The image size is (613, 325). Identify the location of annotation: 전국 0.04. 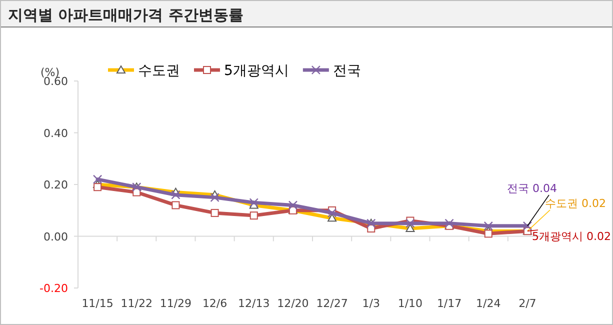
(532, 188).